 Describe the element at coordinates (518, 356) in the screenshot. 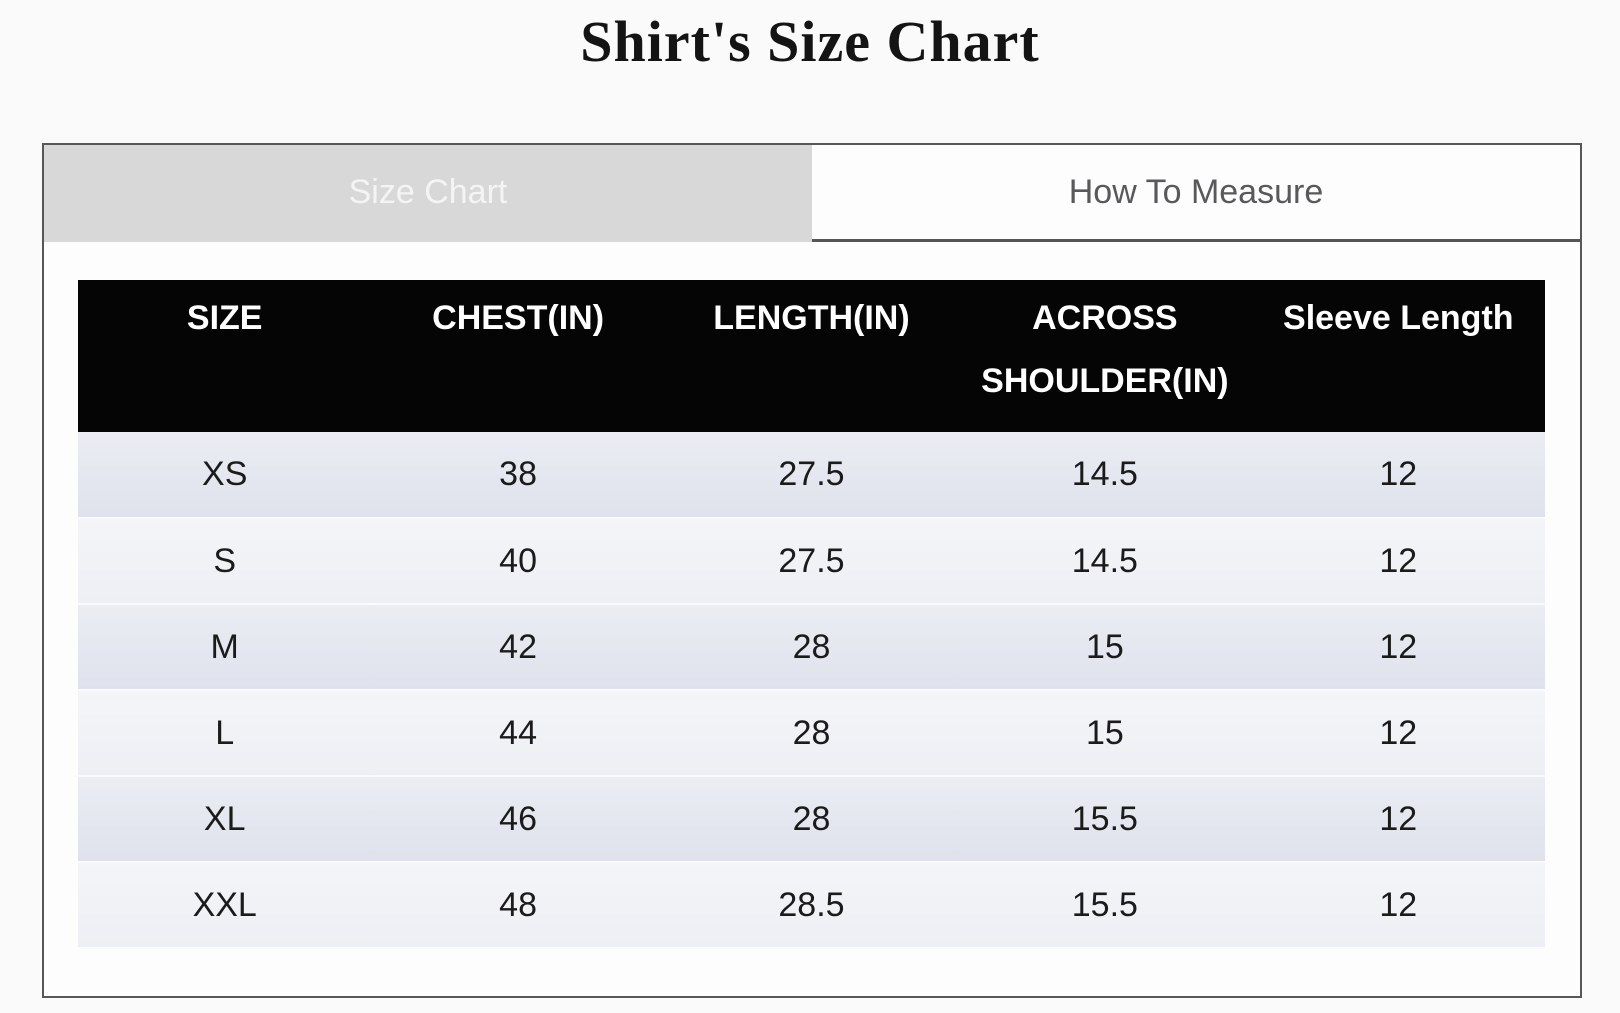

I see `column-header: CHEST(IN)` at that location.